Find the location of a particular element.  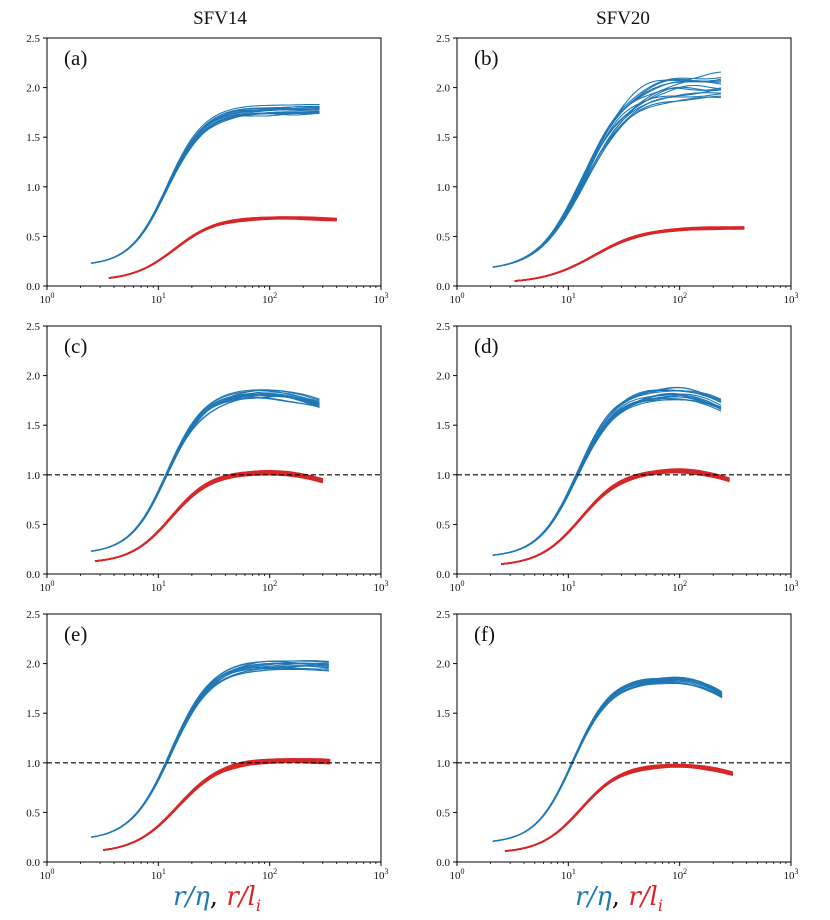

chart-panel: 10⁰ 10¹ 10² 10³ 0.0 0.5 1.0 1.5 2.0 2.5 (f) is located at coordinates (617, 745).